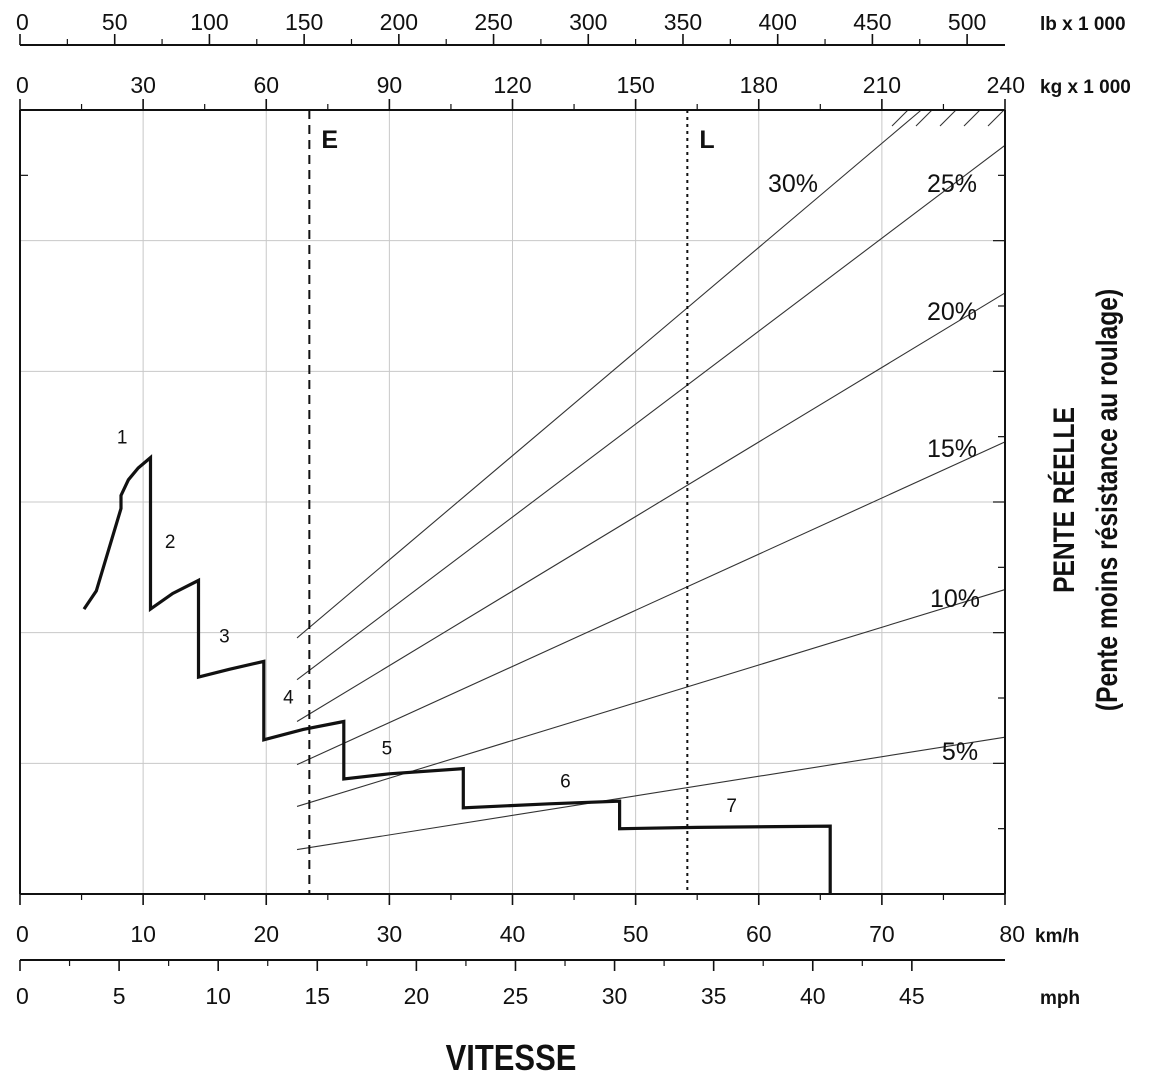  What do you see at coordinates (1012, 934) in the screenshot?
I see `kmh-axis-tick-label: 80` at bounding box center [1012, 934].